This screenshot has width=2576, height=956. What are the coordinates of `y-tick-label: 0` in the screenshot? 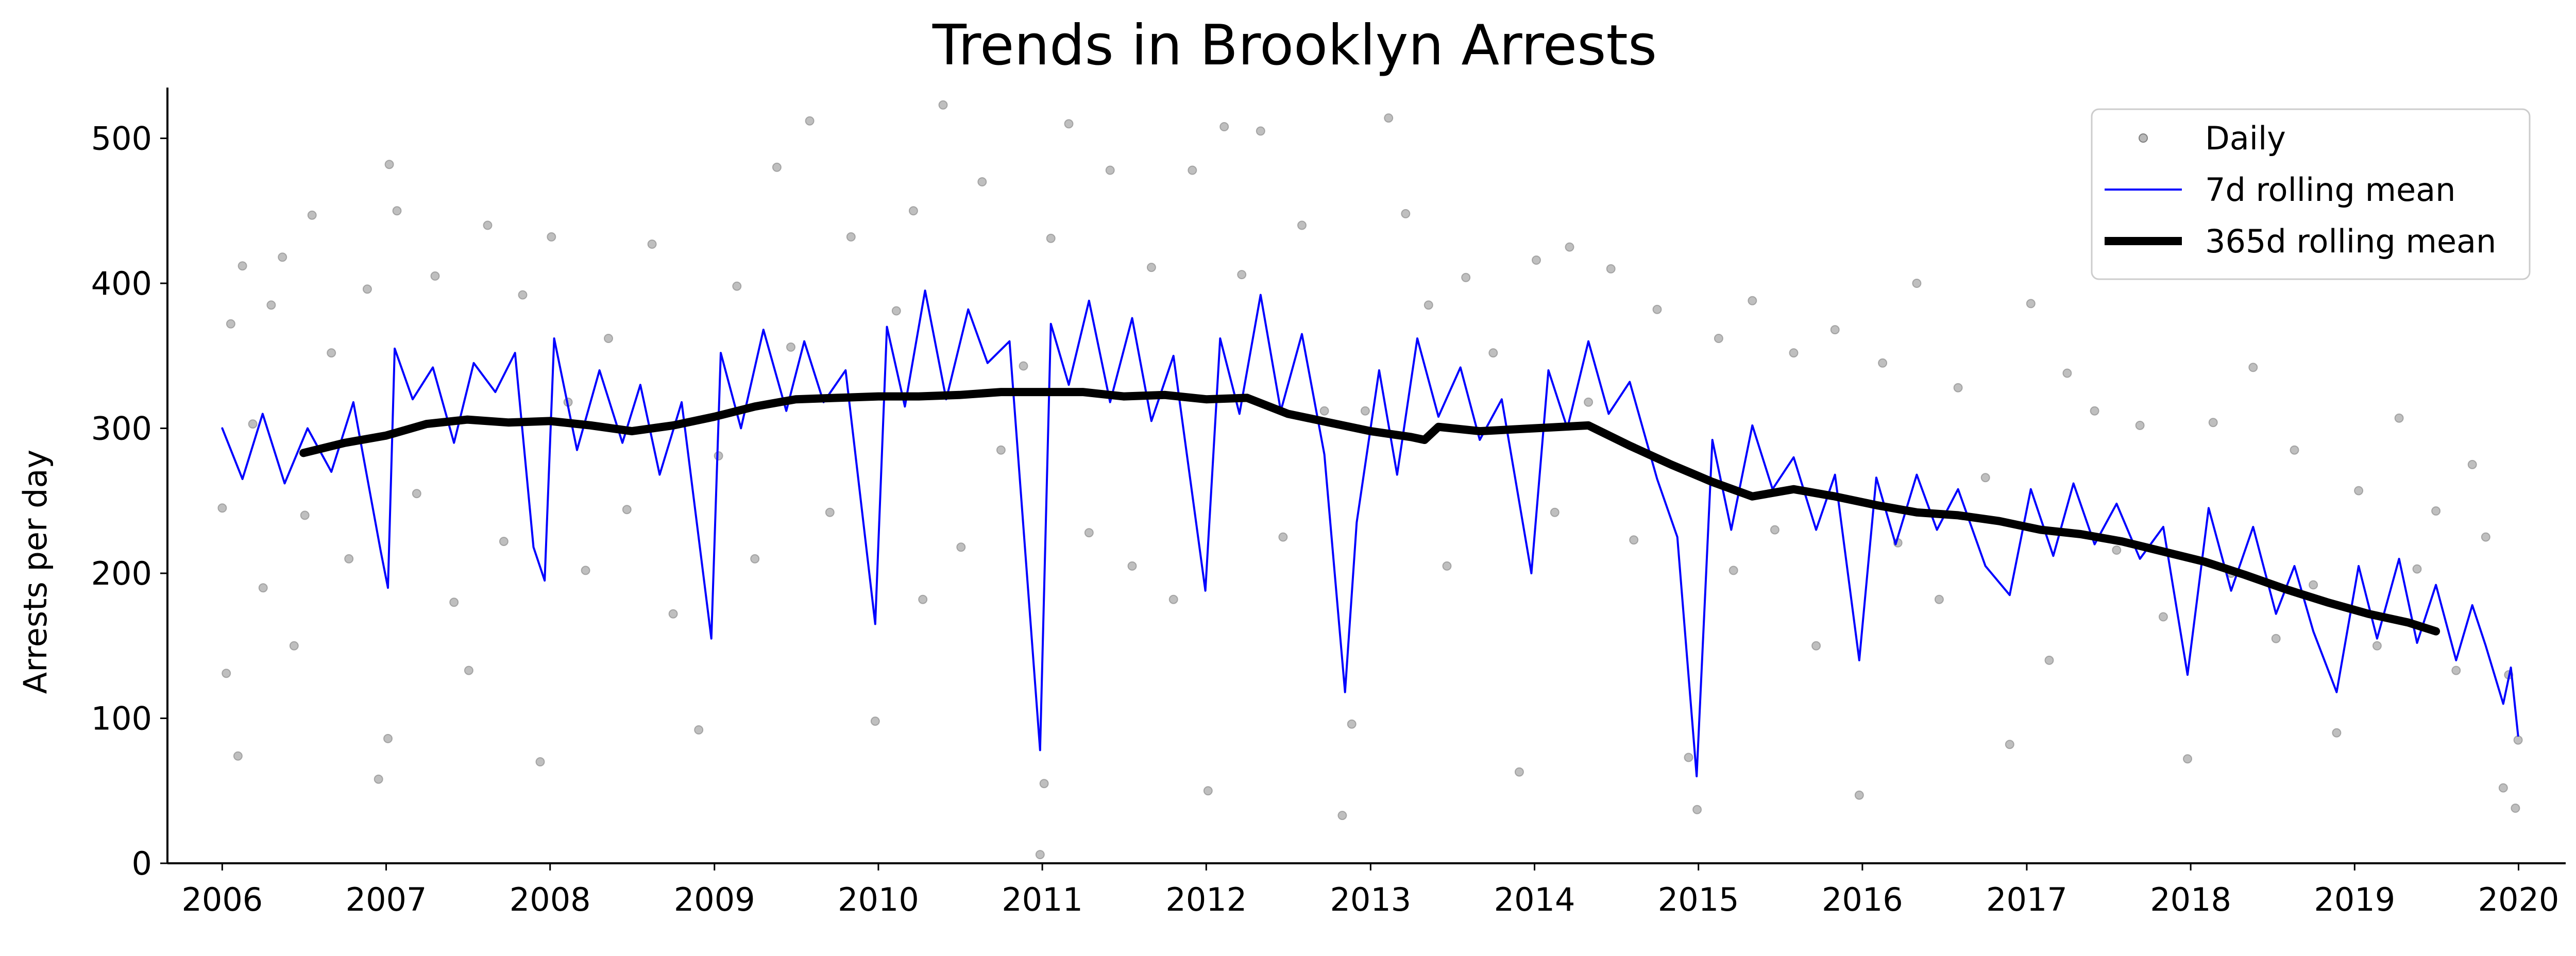 It's located at (142, 863).